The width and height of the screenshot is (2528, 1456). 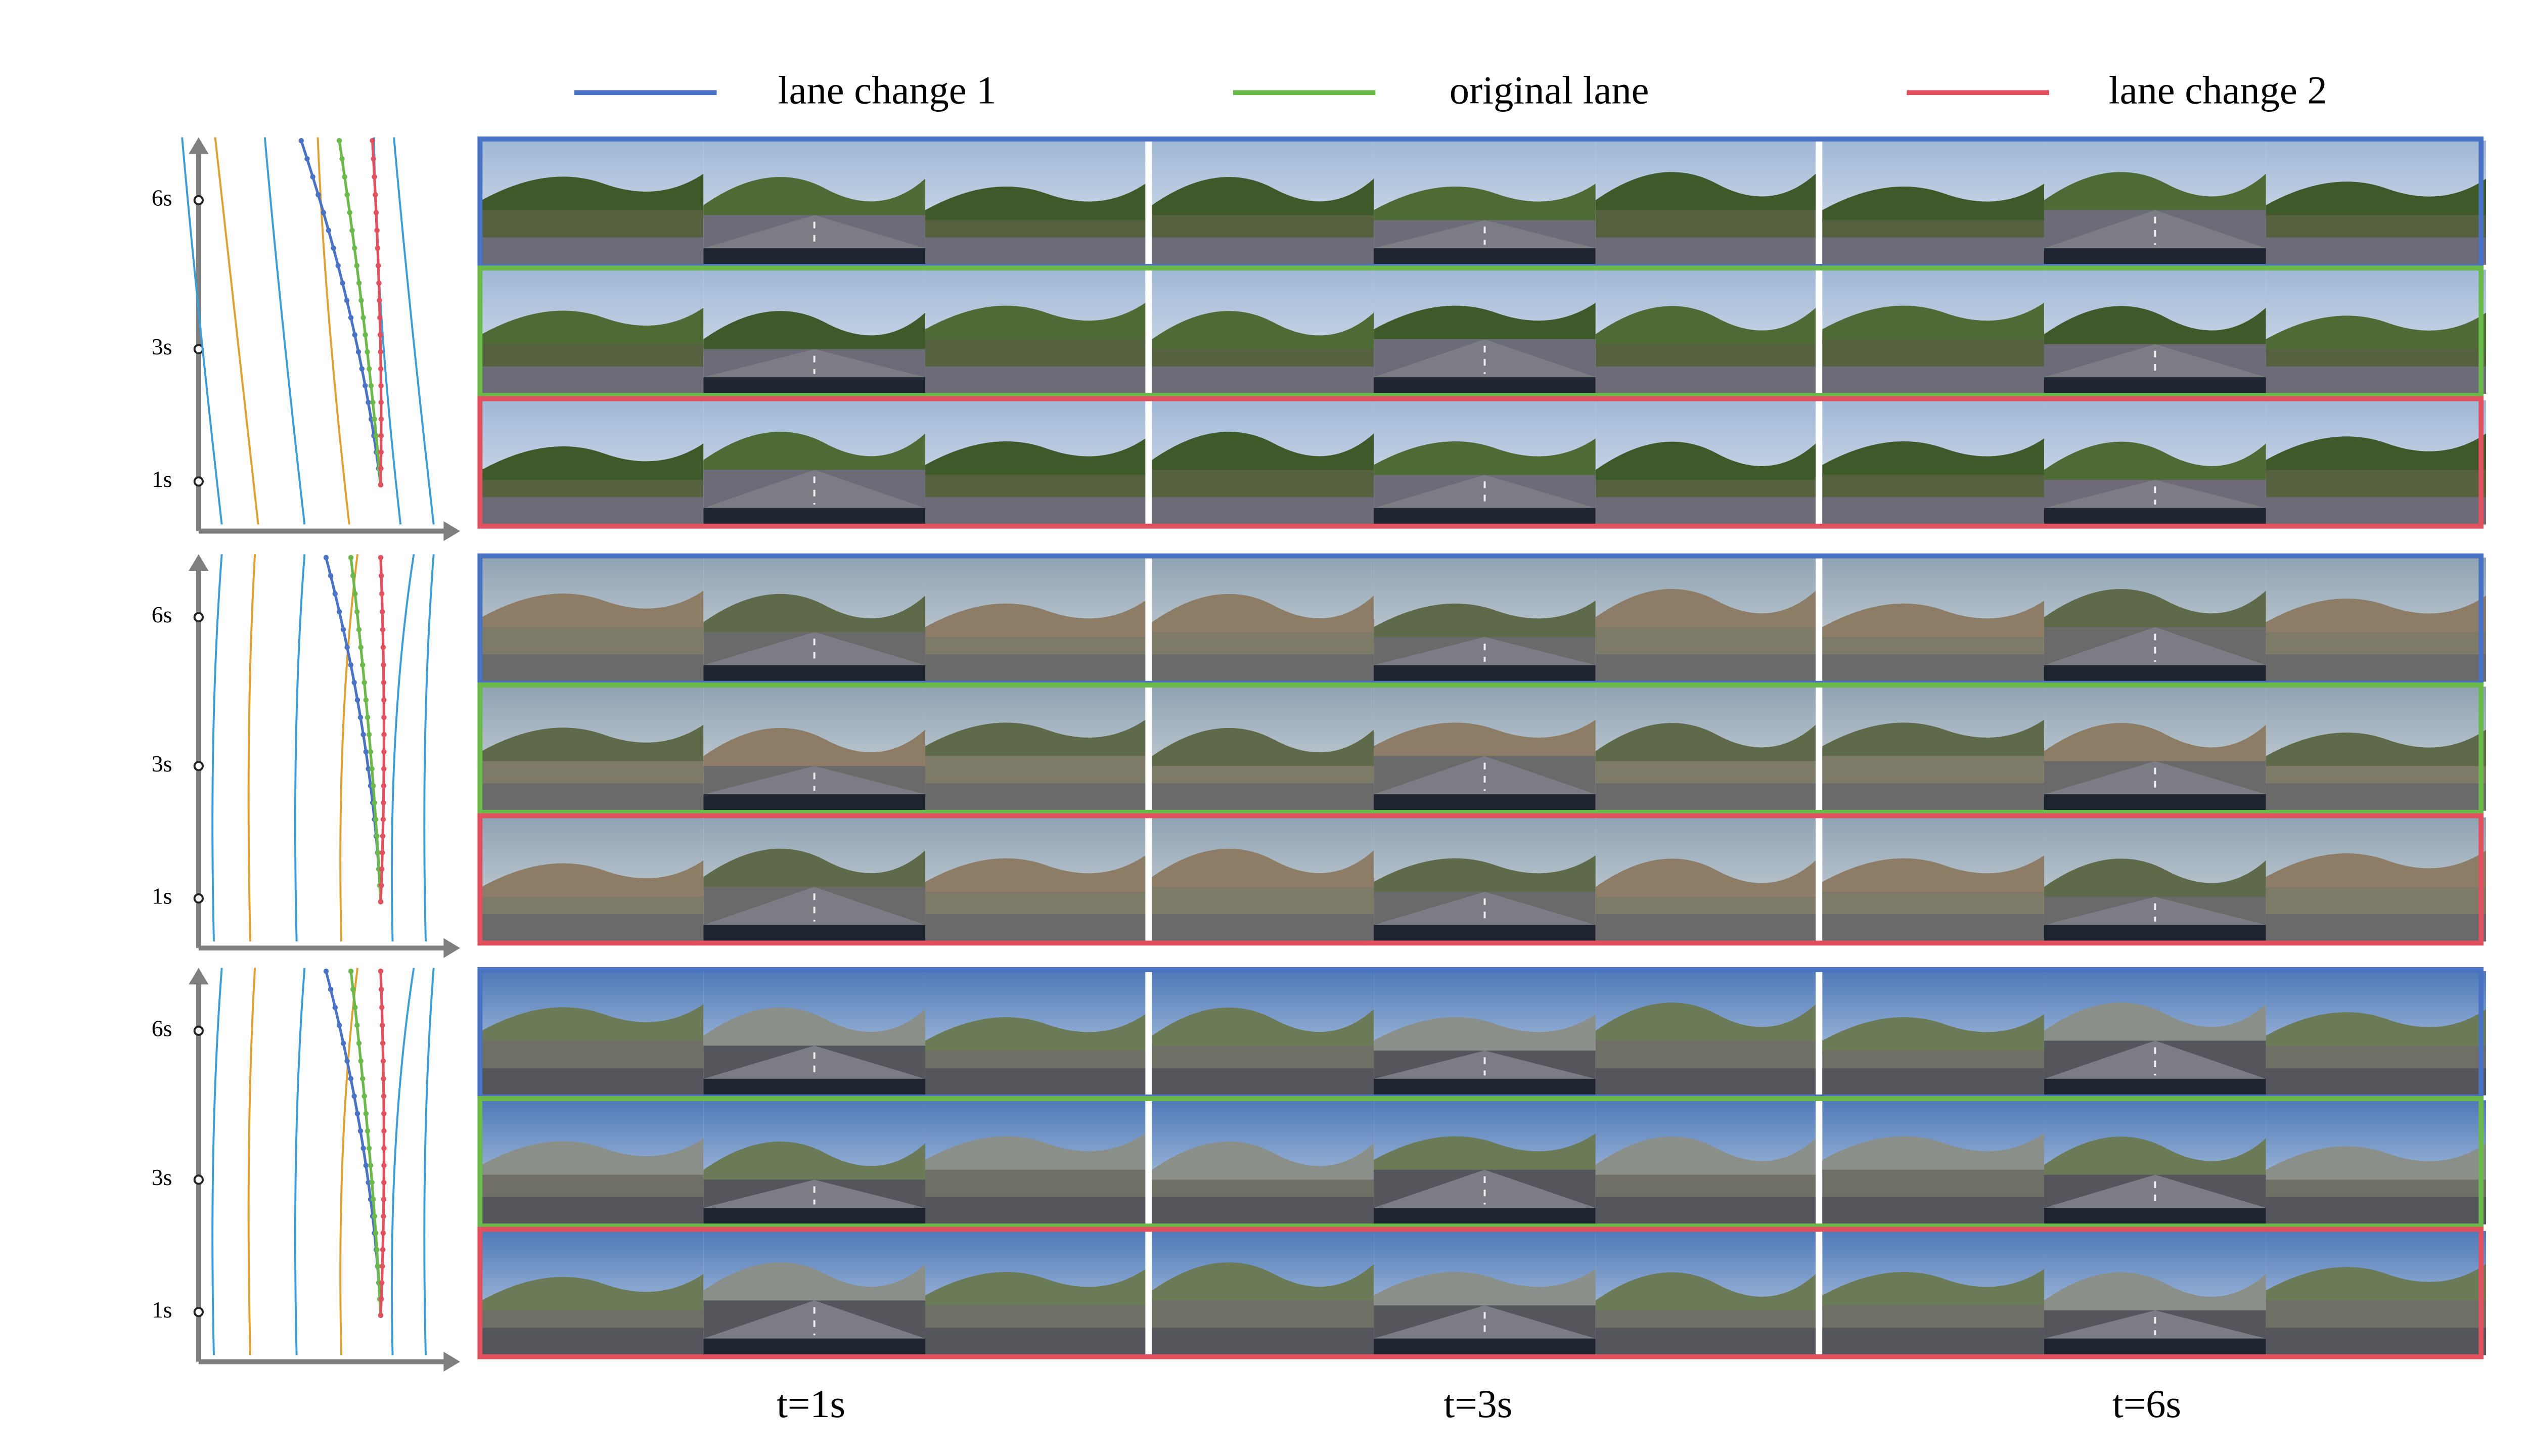 What do you see at coordinates (888, 90) in the screenshot?
I see `legend-label: lane change 1` at bounding box center [888, 90].